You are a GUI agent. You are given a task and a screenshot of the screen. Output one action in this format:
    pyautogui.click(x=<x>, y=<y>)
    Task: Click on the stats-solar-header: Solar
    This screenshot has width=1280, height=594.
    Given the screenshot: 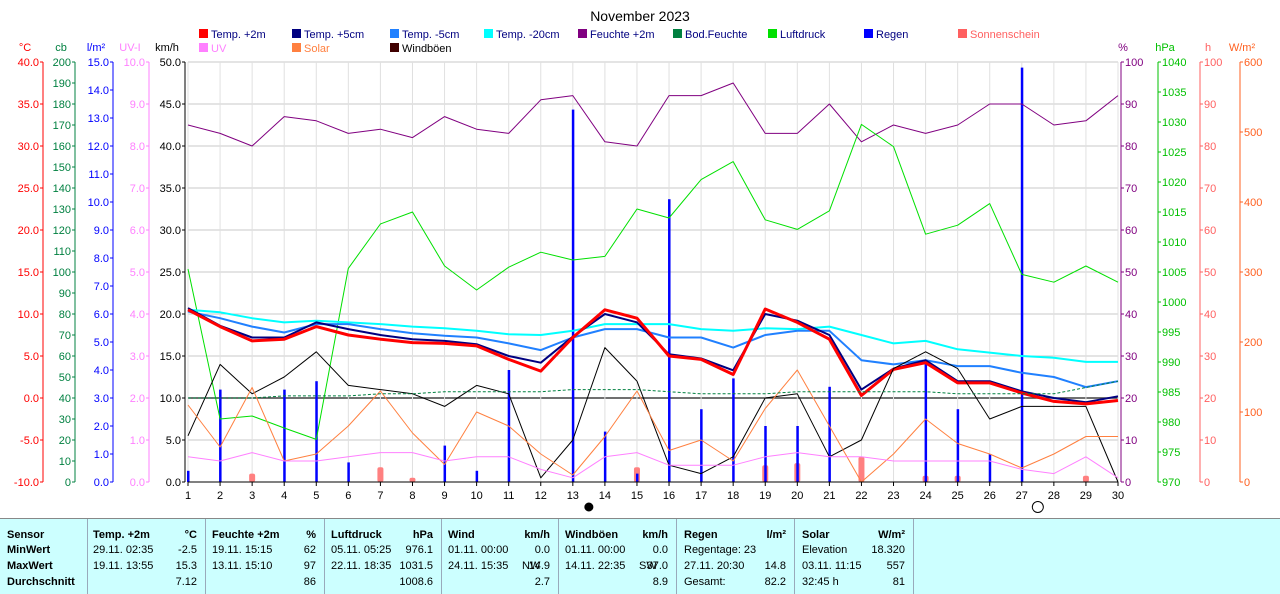 What is the action you would take?
    pyautogui.click(x=816, y=535)
    